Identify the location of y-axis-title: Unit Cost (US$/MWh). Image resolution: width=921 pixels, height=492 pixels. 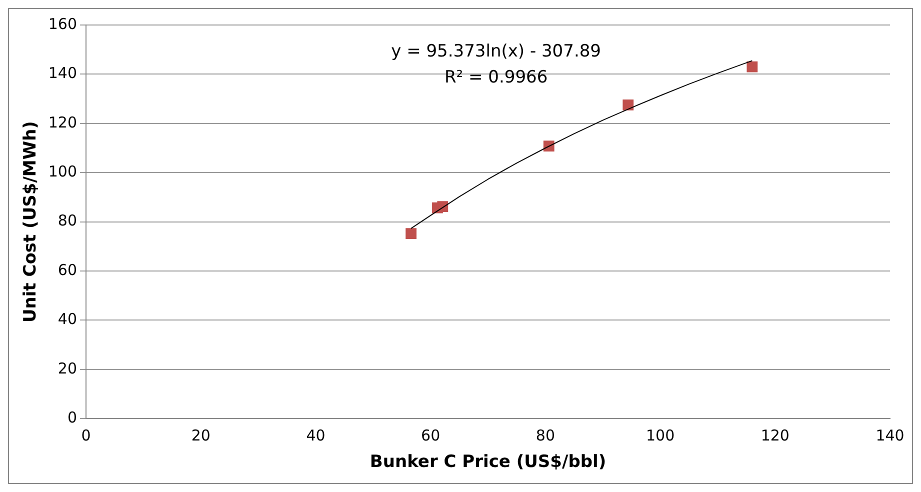
(30, 222).